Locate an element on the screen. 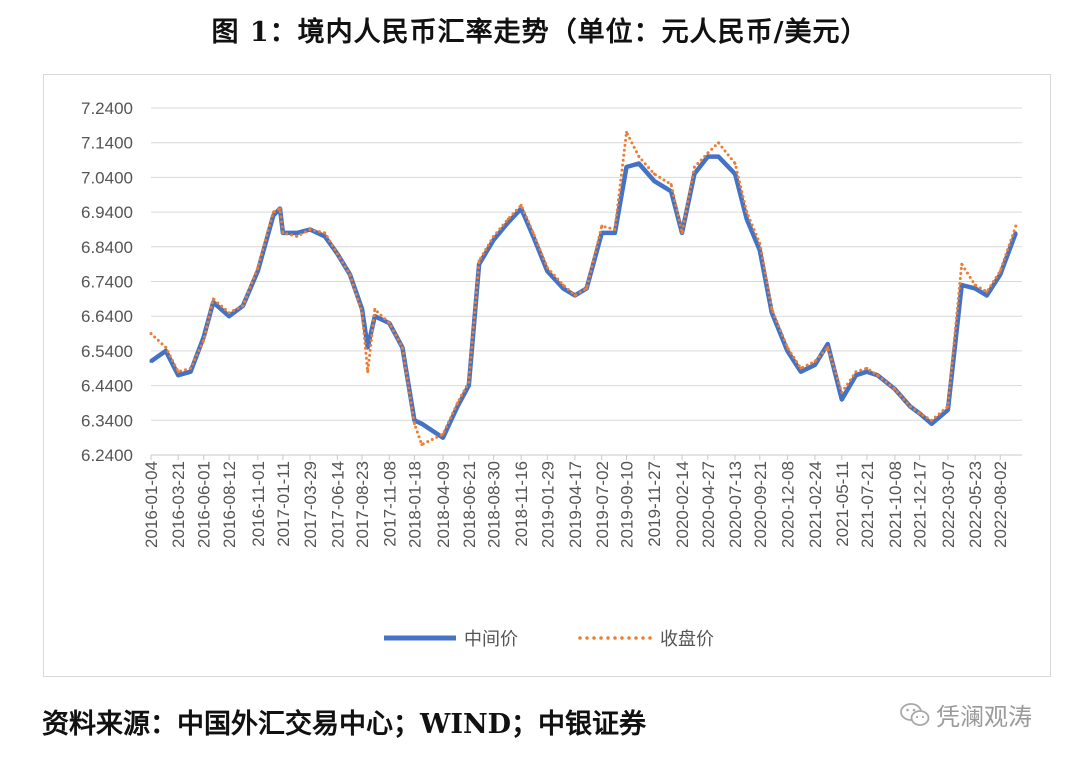 The width and height of the screenshot is (1080, 761). x-tick-label: 2019-11-27 is located at coordinates (654, 504).